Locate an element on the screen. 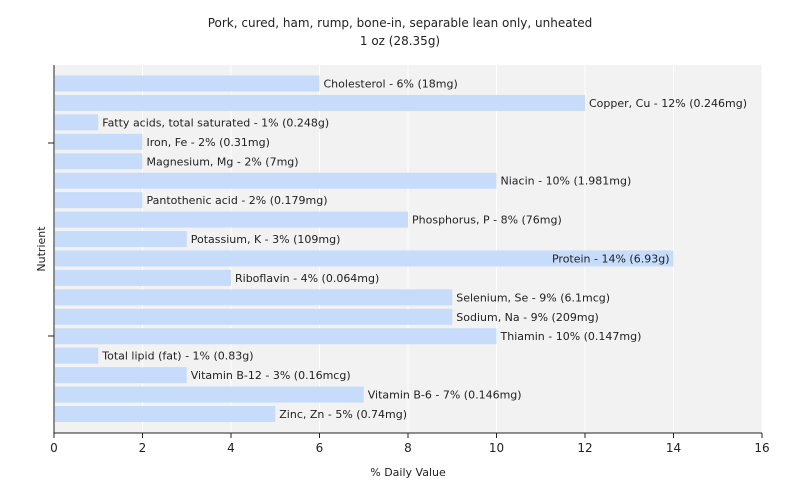 This screenshot has height=500, width=800. x-tick-label: 8 is located at coordinates (408, 448).